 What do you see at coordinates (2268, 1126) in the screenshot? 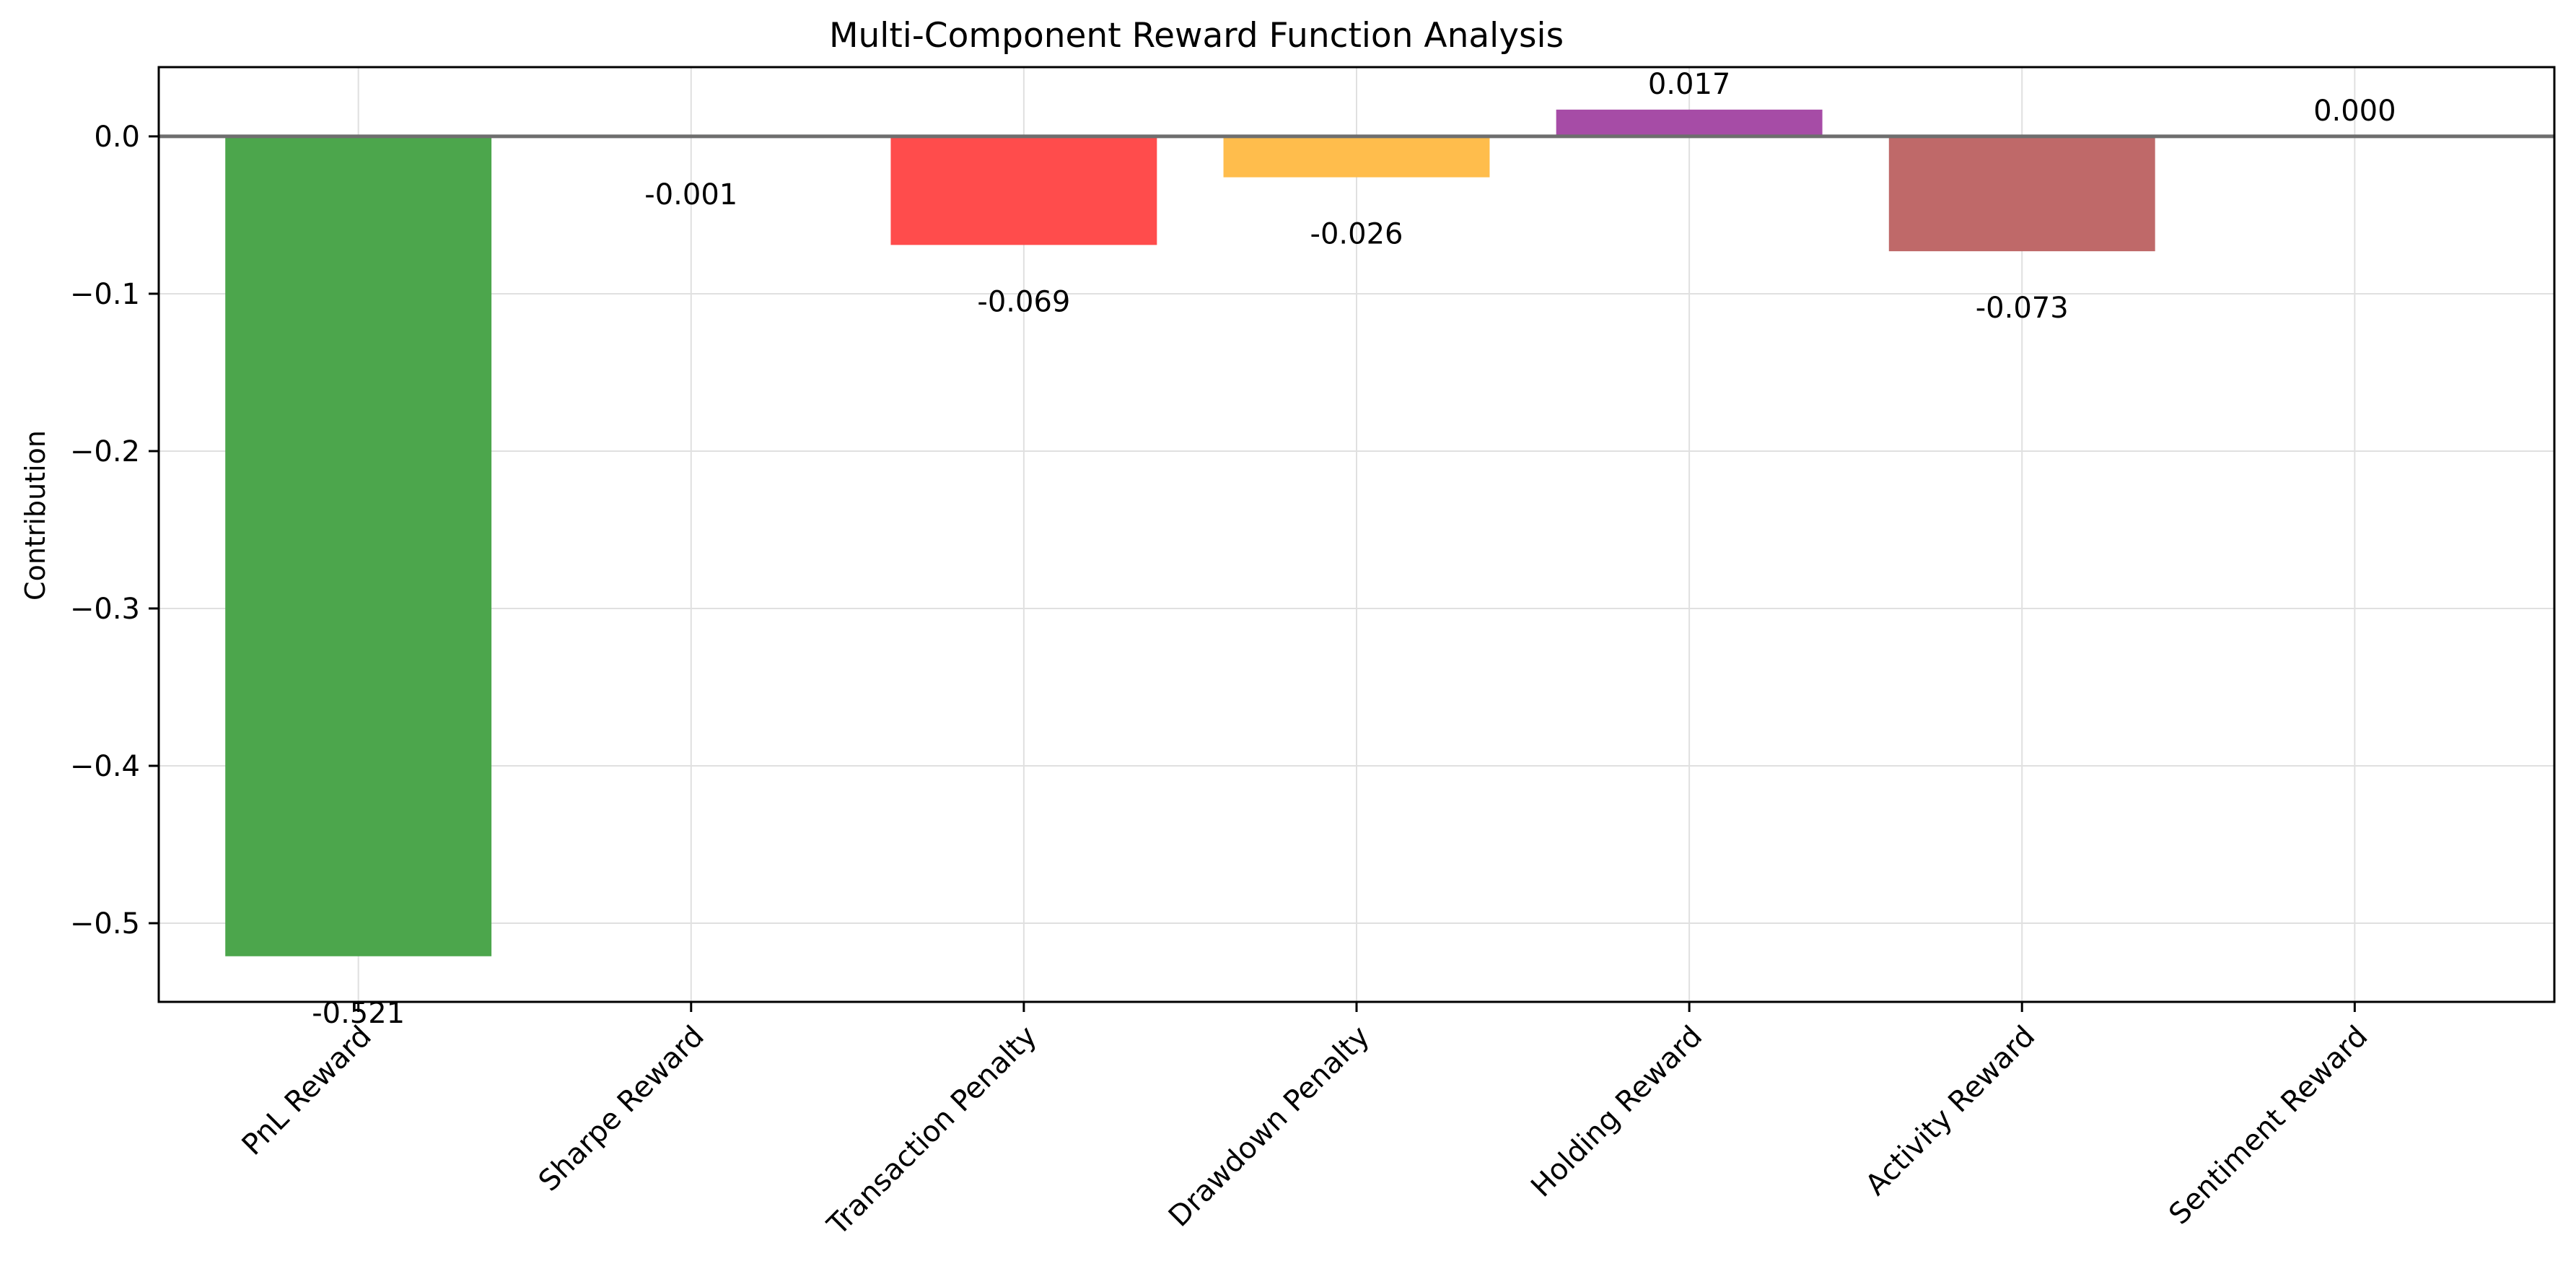
I see `x-tick-label: Sentiment Reward` at bounding box center [2268, 1126].